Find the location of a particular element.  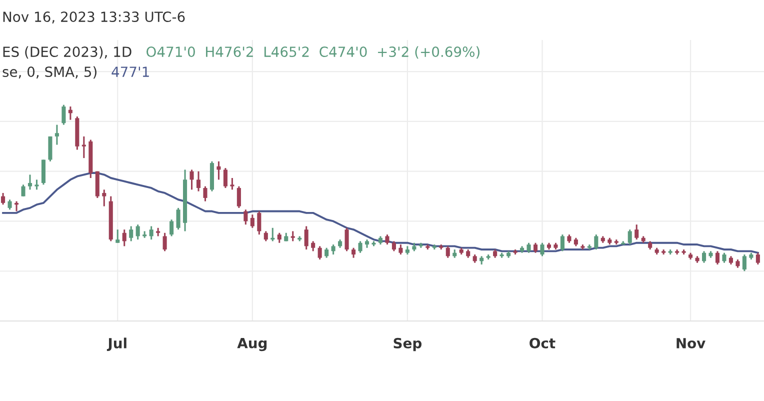

x-tick-label: Nov is located at coordinates (691, 343).